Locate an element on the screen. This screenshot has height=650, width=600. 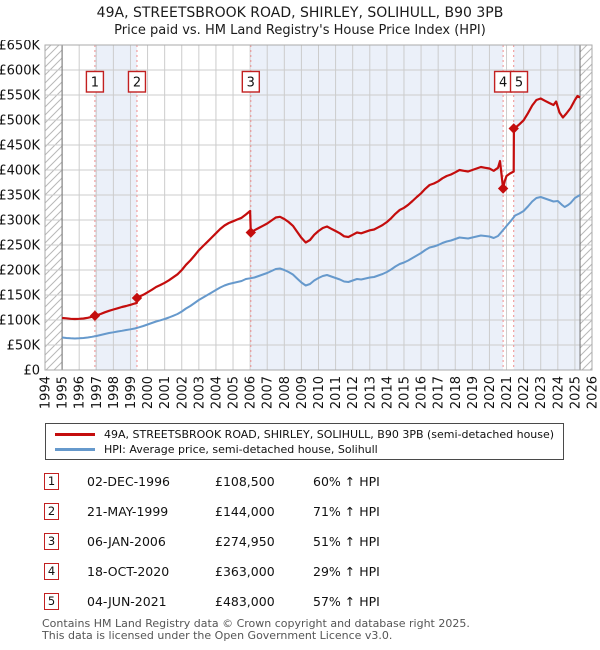
svg-text: £550K is located at coordinates (20, 96).